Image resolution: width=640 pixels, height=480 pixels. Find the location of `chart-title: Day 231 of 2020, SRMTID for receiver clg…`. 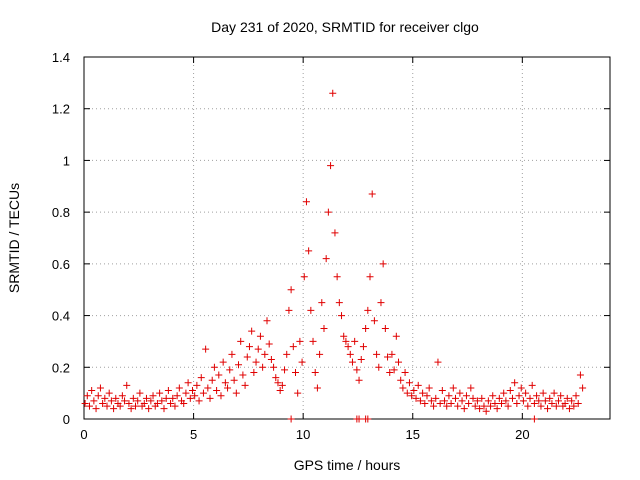

chart-title: Day 231 of 2020, SRMTID for receiver clg… is located at coordinates (345, 27).